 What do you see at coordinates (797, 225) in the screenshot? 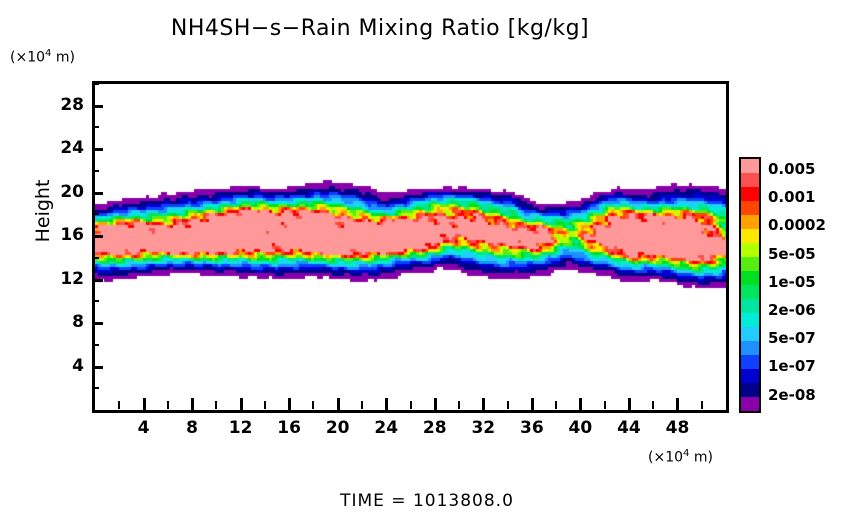
I see `colorbar-label: 0.0002` at bounding box center [797, 225].